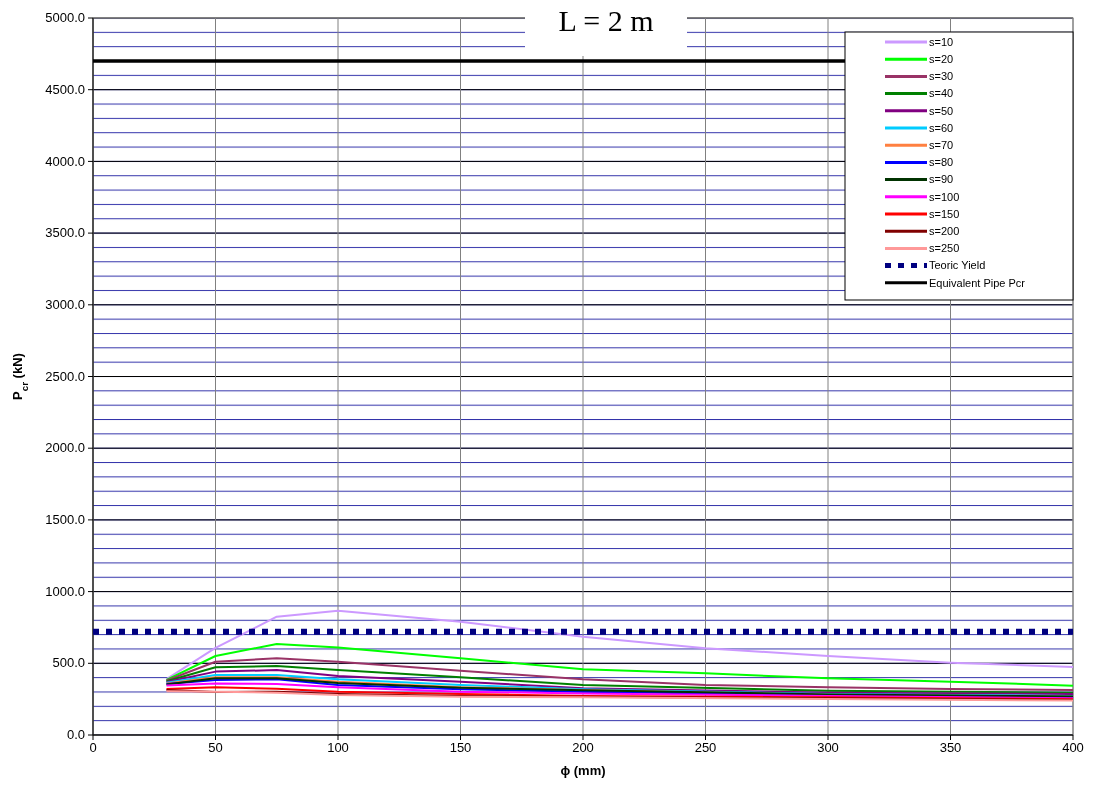 This screenshot has width=1096, height=787. Describe the element at coordinates (65, 18) in the screenshot. I see `y-tick-label: 5000.0` at that location.